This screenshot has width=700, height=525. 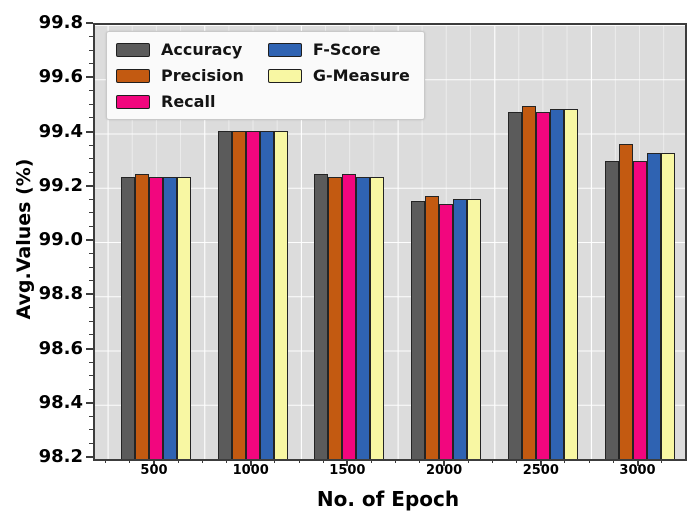 I want to click on legend-column: Accuracy Precision Recall, so click(x=180, y=75).